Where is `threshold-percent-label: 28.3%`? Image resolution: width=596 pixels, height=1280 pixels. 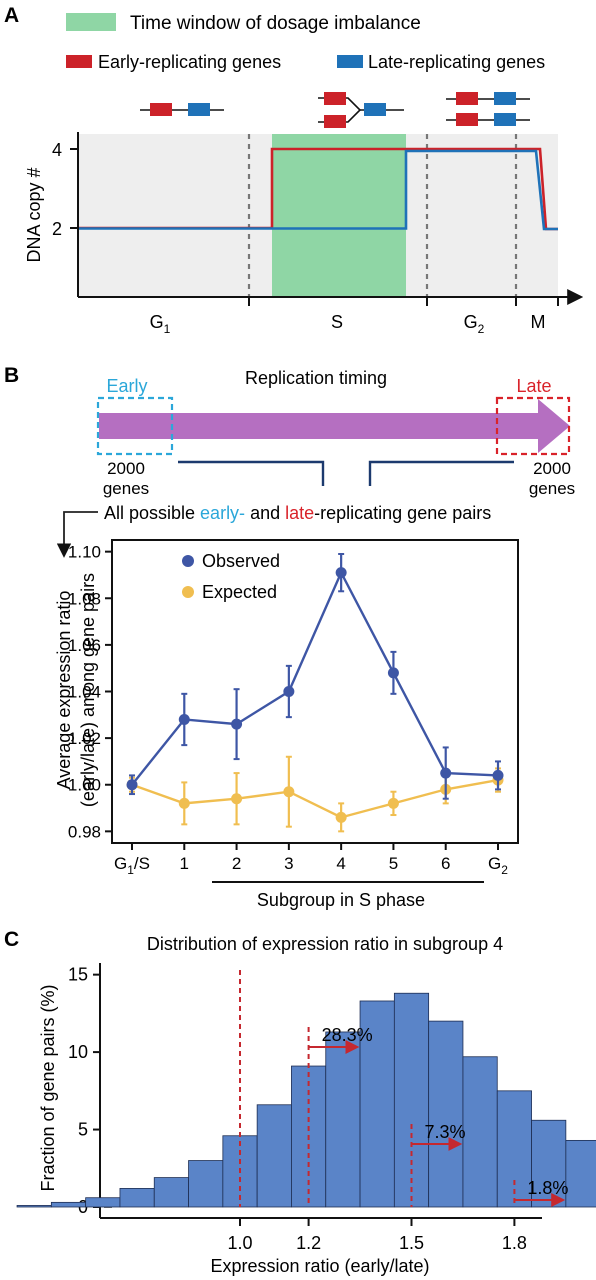
threshold-percent-label: 28.3% is located at coordinates (347, 1035).